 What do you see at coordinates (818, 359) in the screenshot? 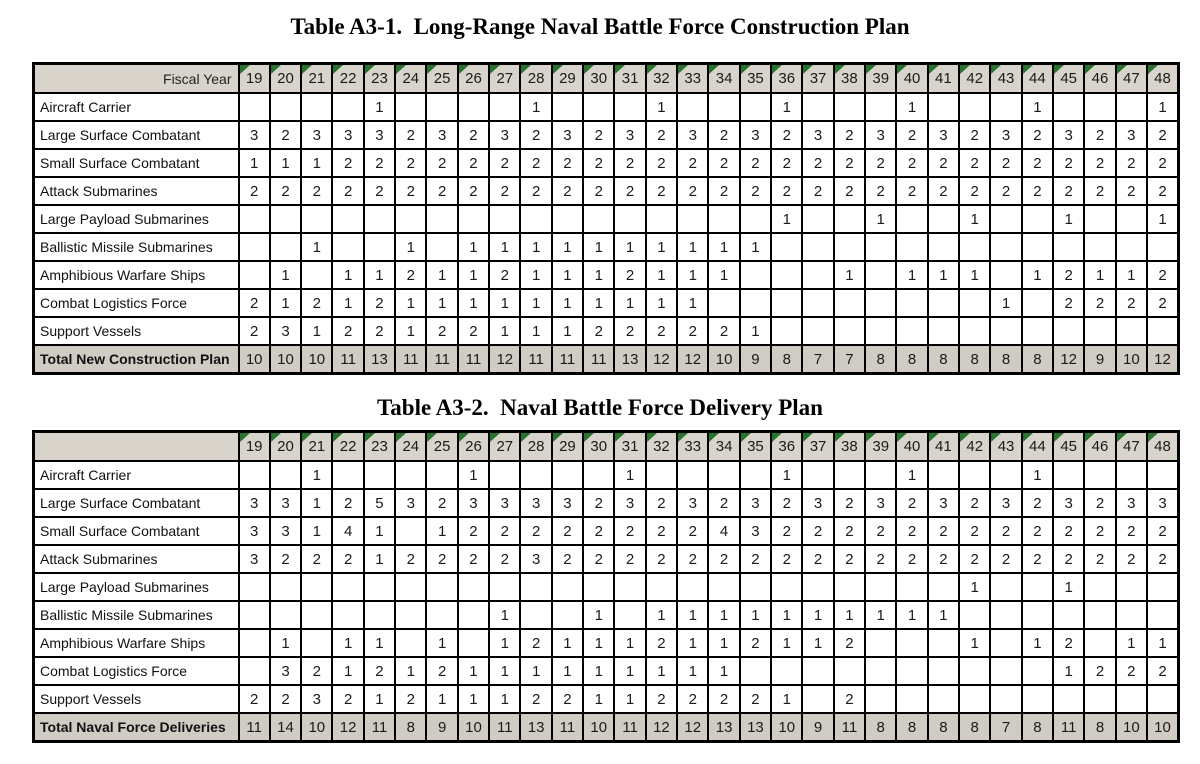
I see `total-cell: 7` at bounding box center [818, 359].